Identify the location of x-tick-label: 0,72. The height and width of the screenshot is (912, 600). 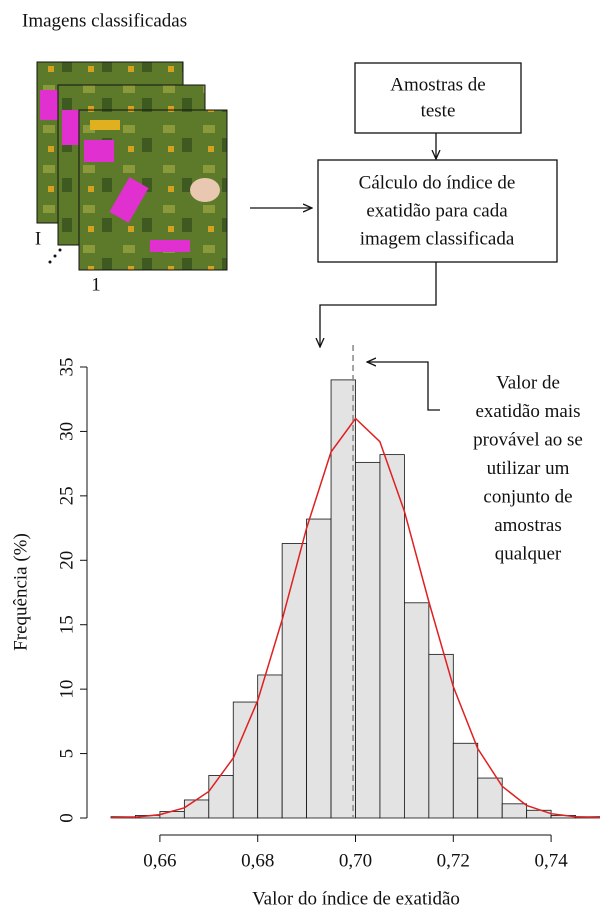
(453, 860).